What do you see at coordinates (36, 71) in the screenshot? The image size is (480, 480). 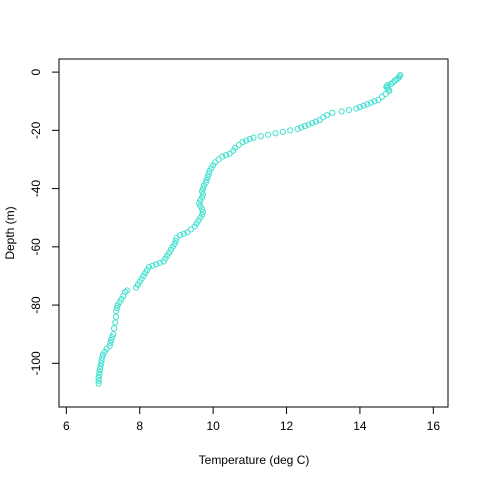 I see `y-tick-label: 0` at bounding box center [36, 71].